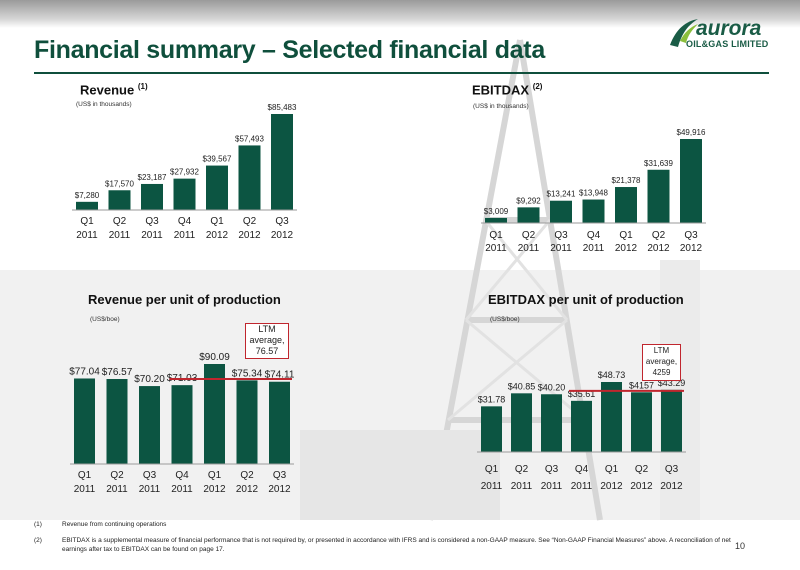 Image resolution: width=800 pixels, height=570 pixels. Describe the element at coordinates (522, 386) in the screenshot. I see `data-label: $40.85` at that location.